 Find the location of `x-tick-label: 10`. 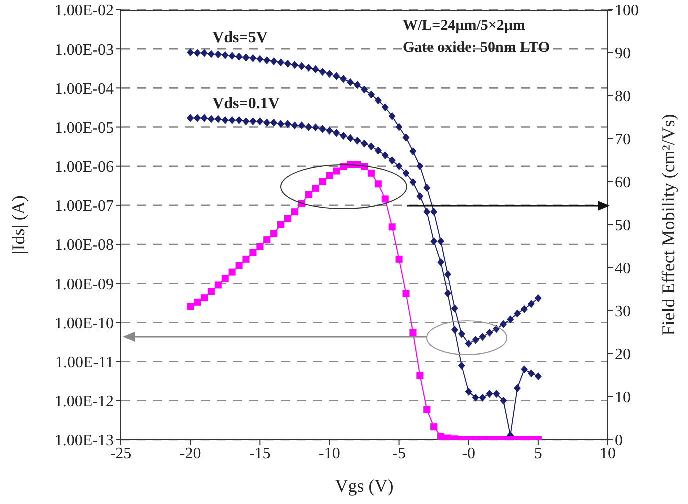

x-tick-label: 10 is located at coordinates (608, 453).